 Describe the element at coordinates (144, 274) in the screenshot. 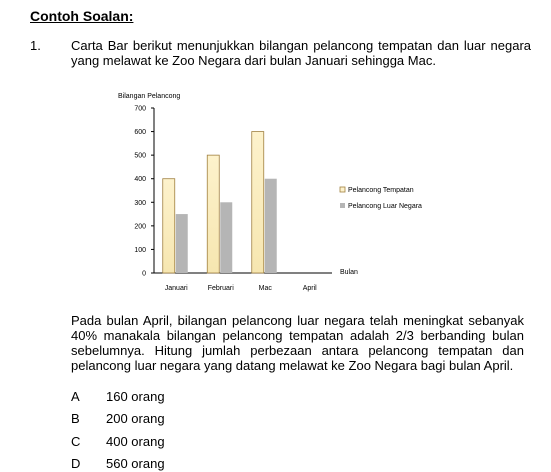

I see `y-tick-label: 0` at that location.